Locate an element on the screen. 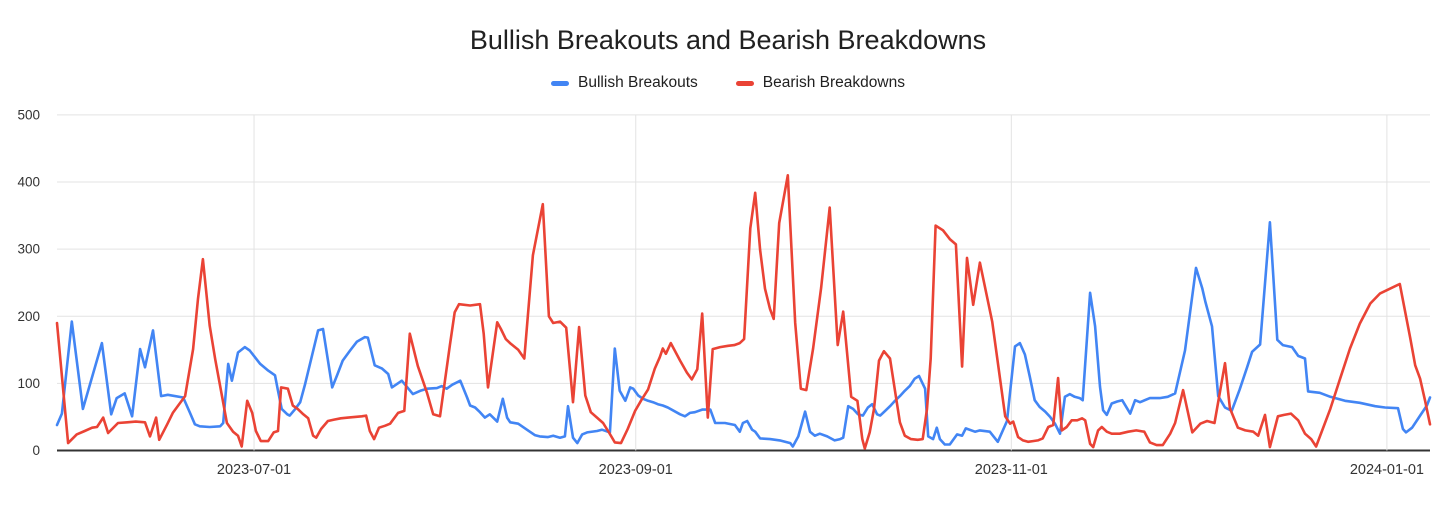 The width and height of the screenshot is (1456, 505). x-axis-tick-label: 2023-11-01 is located at coordinates (1011, 470).